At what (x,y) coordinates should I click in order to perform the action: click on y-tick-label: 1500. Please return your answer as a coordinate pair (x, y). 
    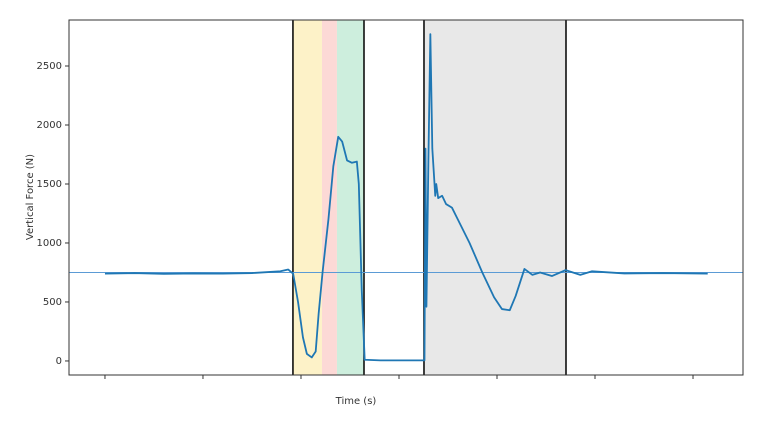
    Looking at the image, I should click on (49, 184).